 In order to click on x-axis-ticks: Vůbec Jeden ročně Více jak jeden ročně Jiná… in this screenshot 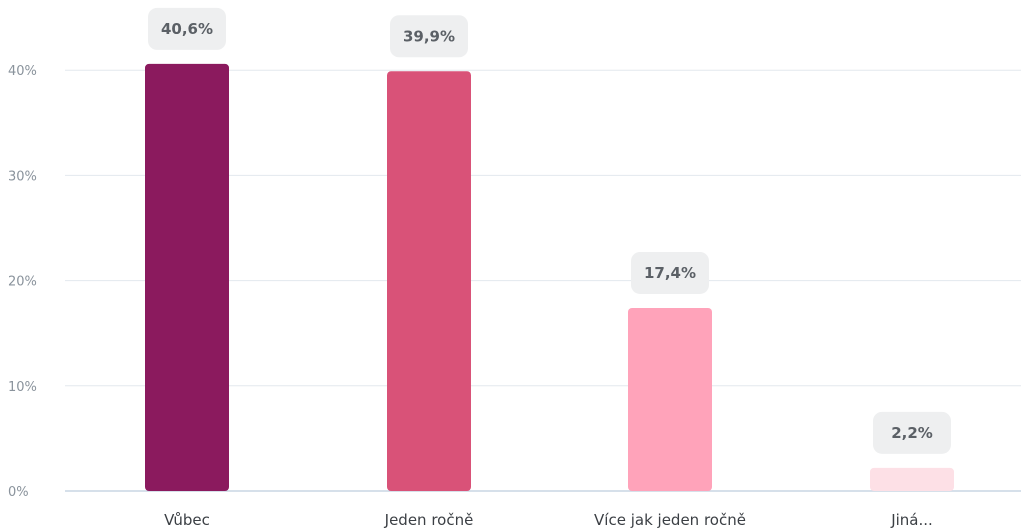, I will do `click(548, 520)`.